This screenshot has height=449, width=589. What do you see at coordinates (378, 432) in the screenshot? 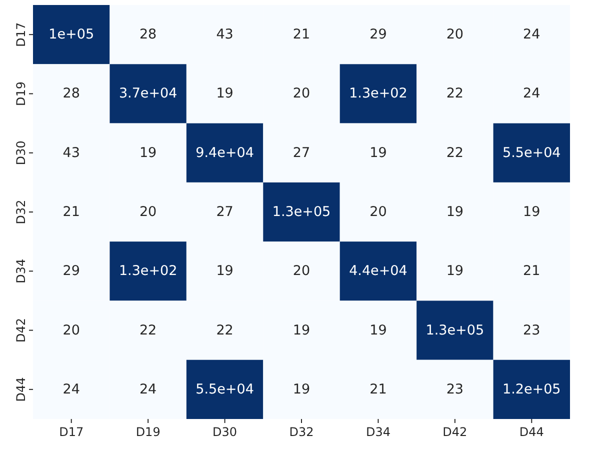
I see `x-tick-label: D34` at bounding box center [378, 432].